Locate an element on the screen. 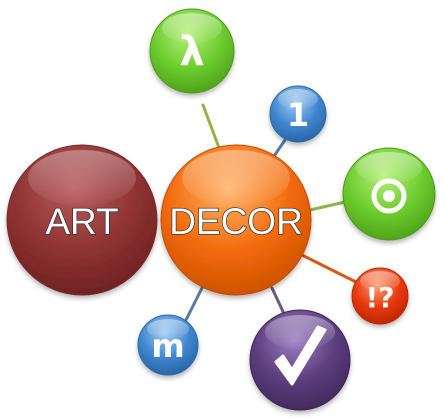 This screenshot has width=446, height=420. one-glyph: 1 is located at coordinates (298, 115).